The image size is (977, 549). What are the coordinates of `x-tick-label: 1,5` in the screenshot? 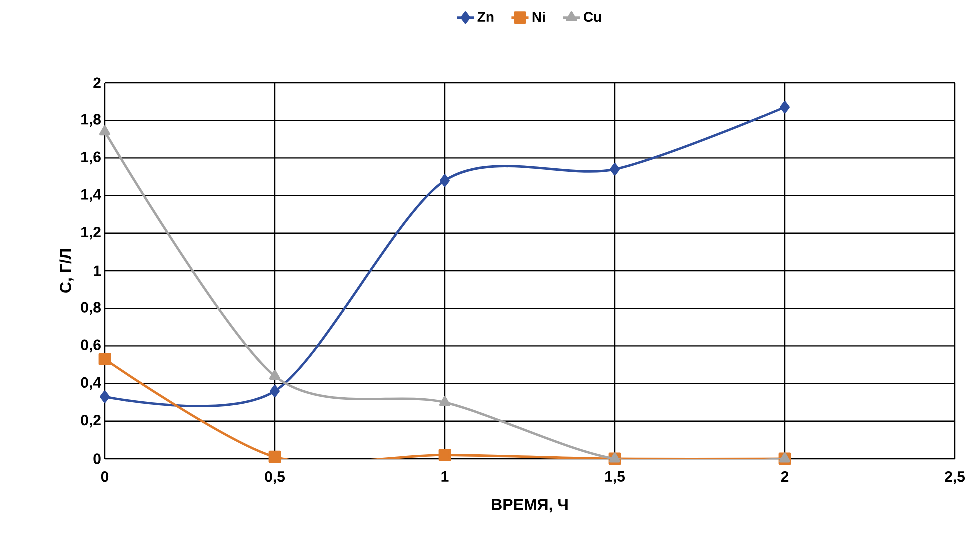 It's located at (616, 478).